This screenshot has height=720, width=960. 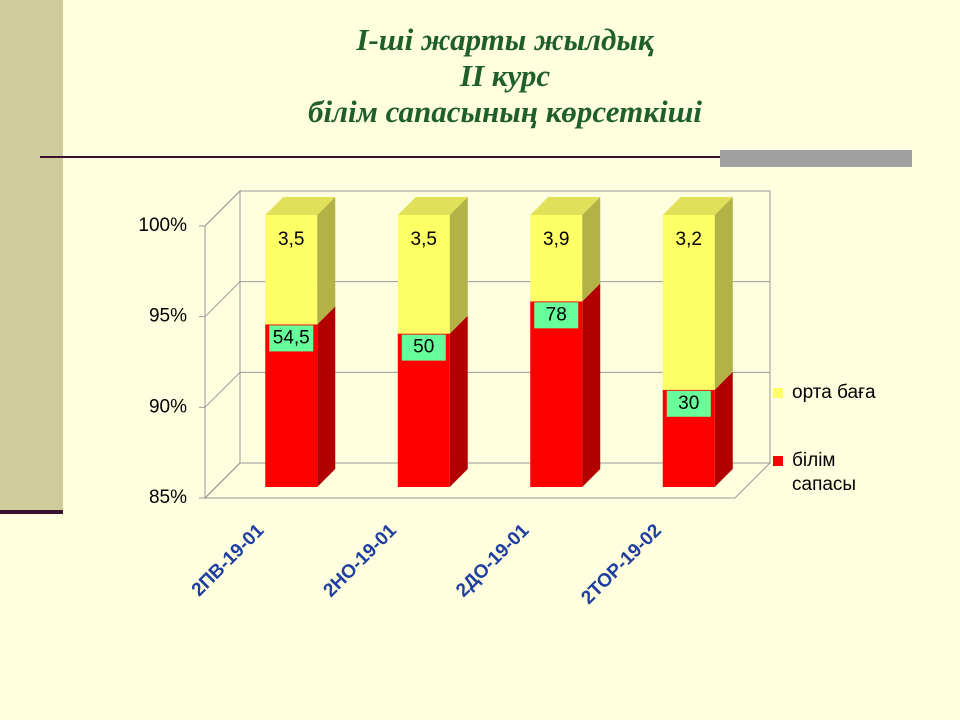 I want to click on value-label: 3,2, so click(x=689, y=239).